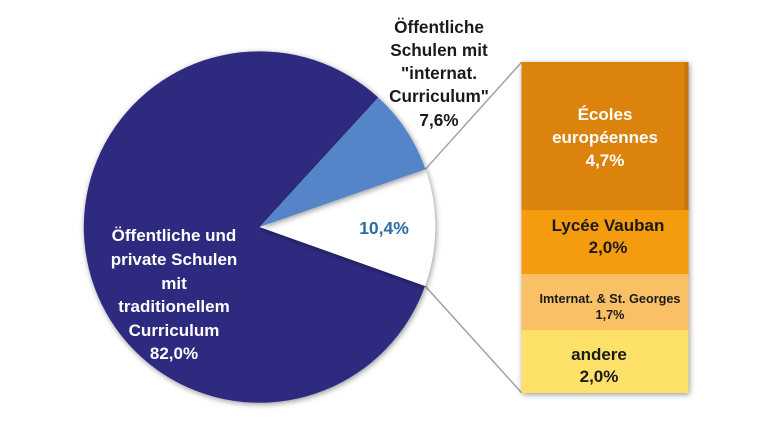 This screenshot has height=430, width=768. Describe the element at coordinates (174, 283) in the screenshot. I see `svg-text: mit` at that location.